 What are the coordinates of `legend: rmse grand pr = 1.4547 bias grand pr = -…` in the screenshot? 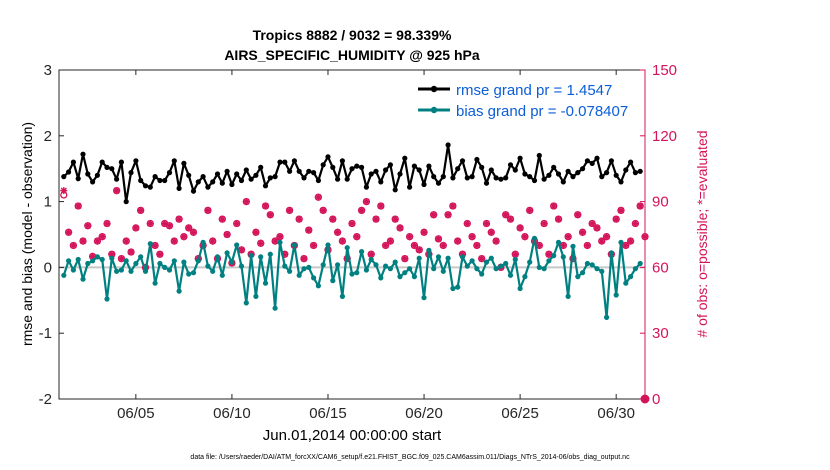 It's located at (523, 101).